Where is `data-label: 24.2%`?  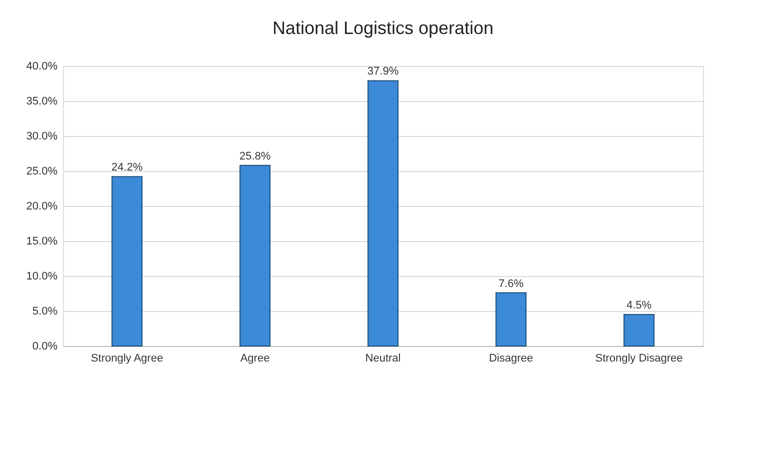 data-label: 24.2% is located at coordinates (127, 168).